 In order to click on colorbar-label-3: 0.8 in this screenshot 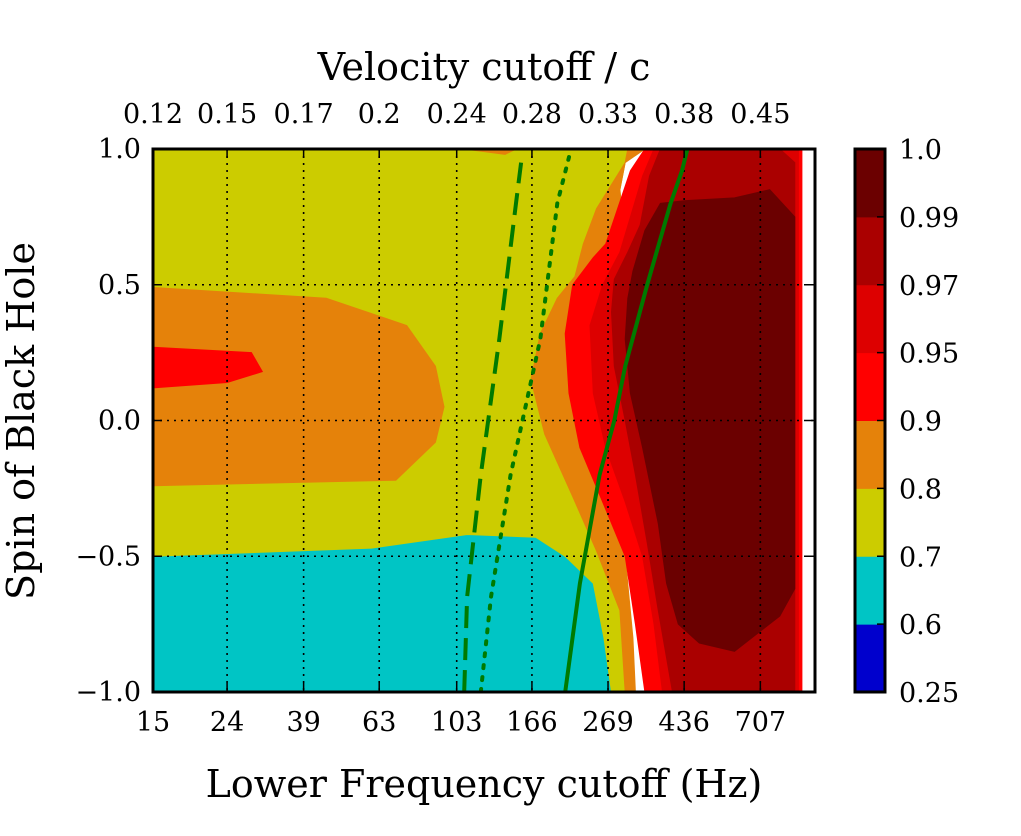, I will do `click(920, 489)`.